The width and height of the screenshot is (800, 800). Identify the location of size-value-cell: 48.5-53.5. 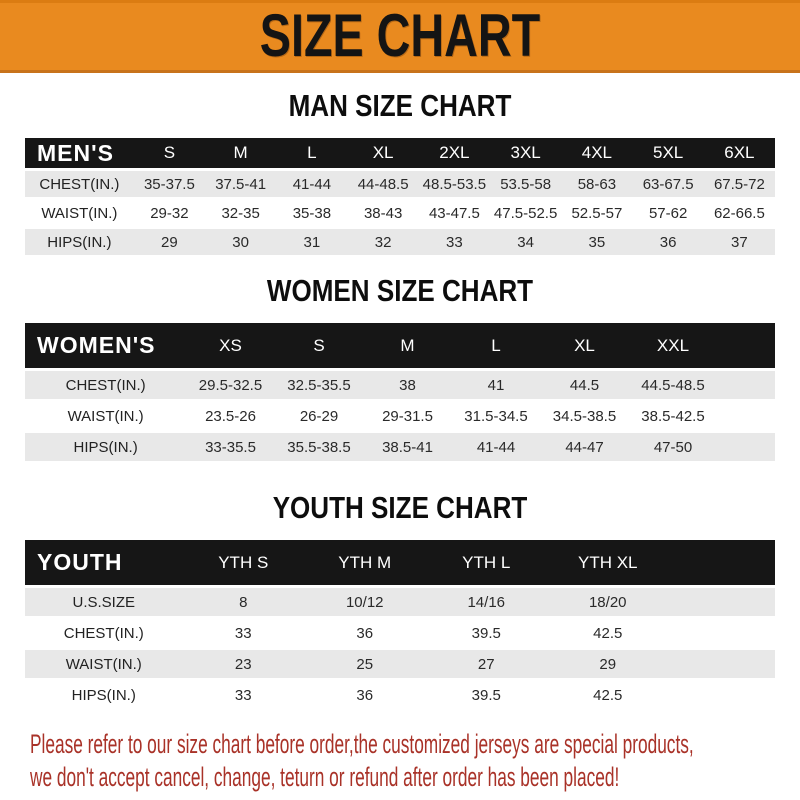
(454, 184).